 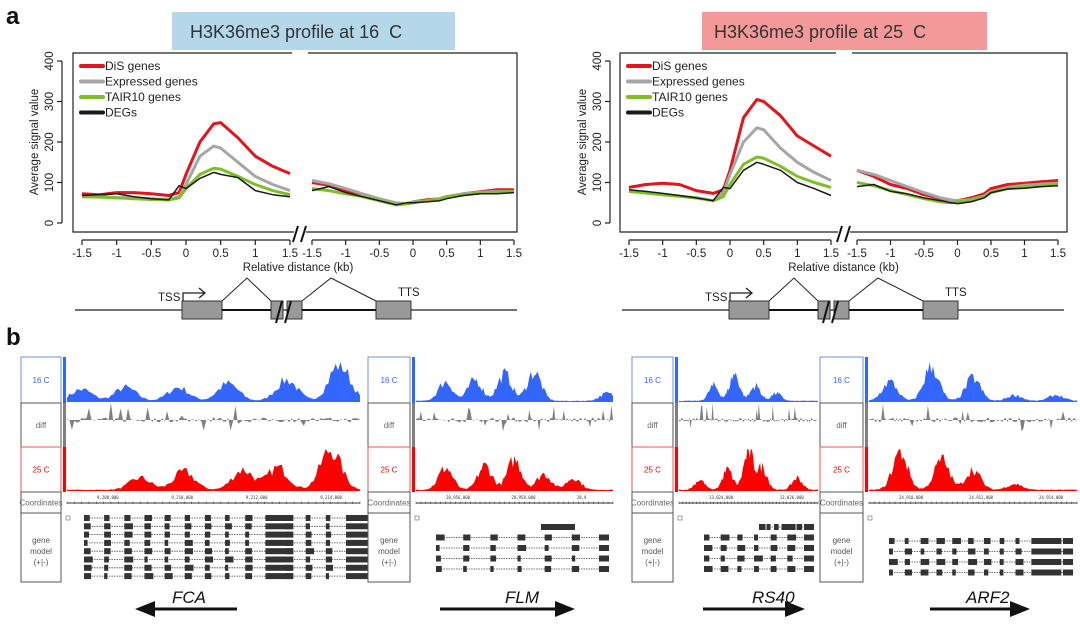 I want to click on y-tick-label: 400, so click(x=50, y=60).